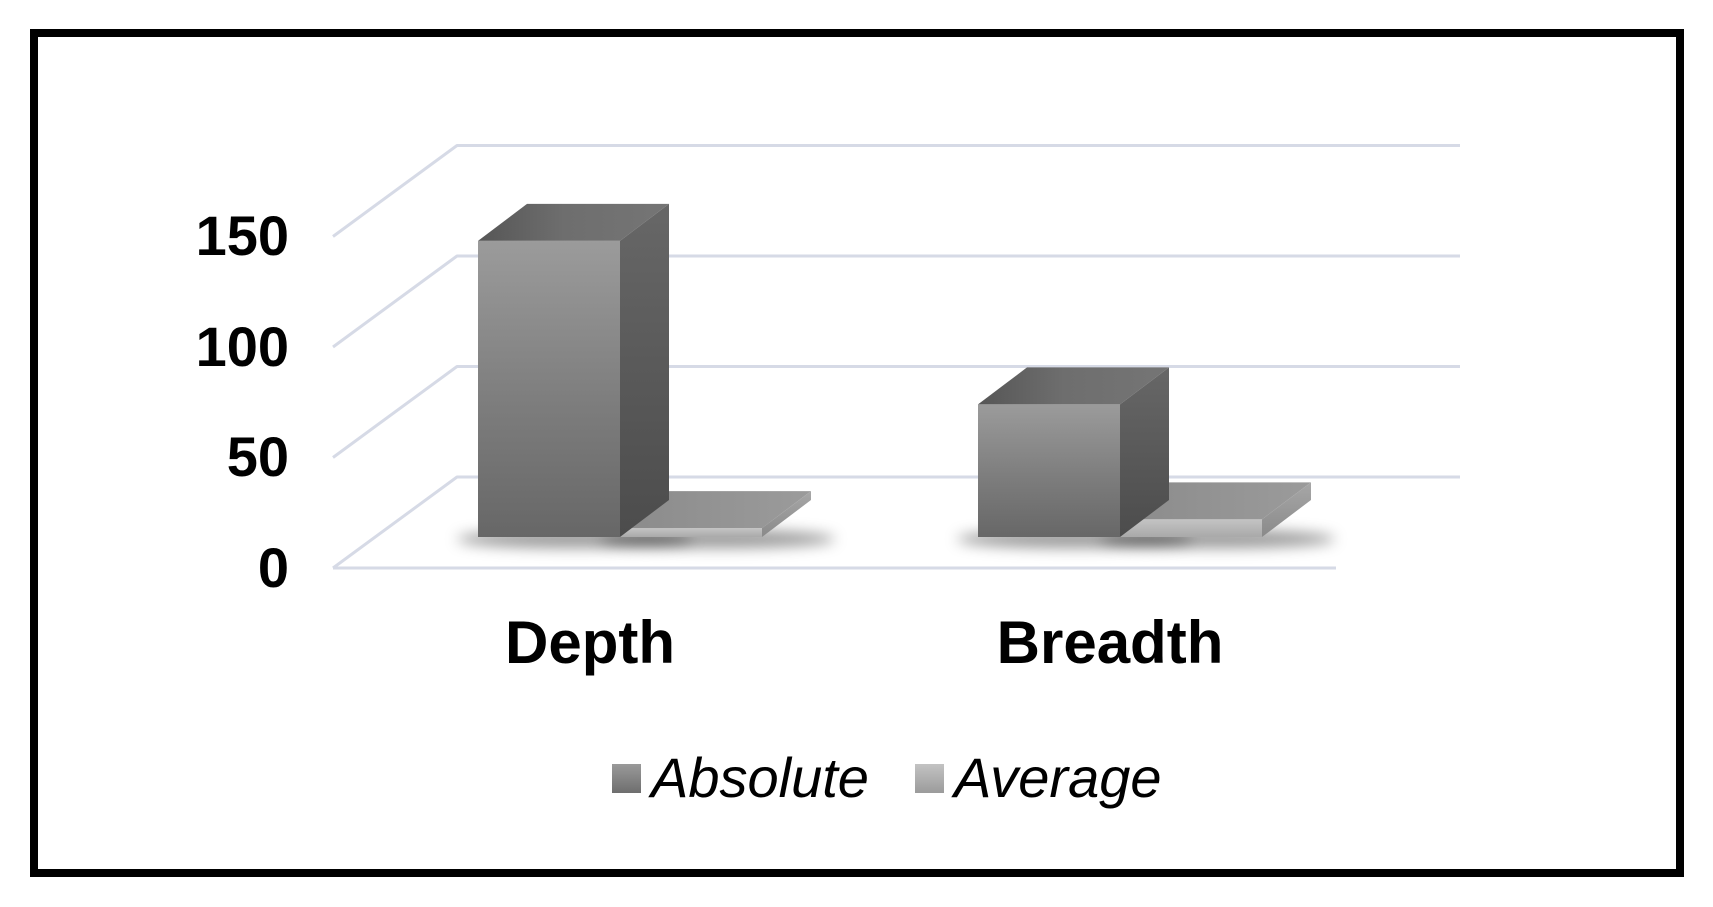  I want to click on legend-swatch-absolute-icon, so click(626, 778).